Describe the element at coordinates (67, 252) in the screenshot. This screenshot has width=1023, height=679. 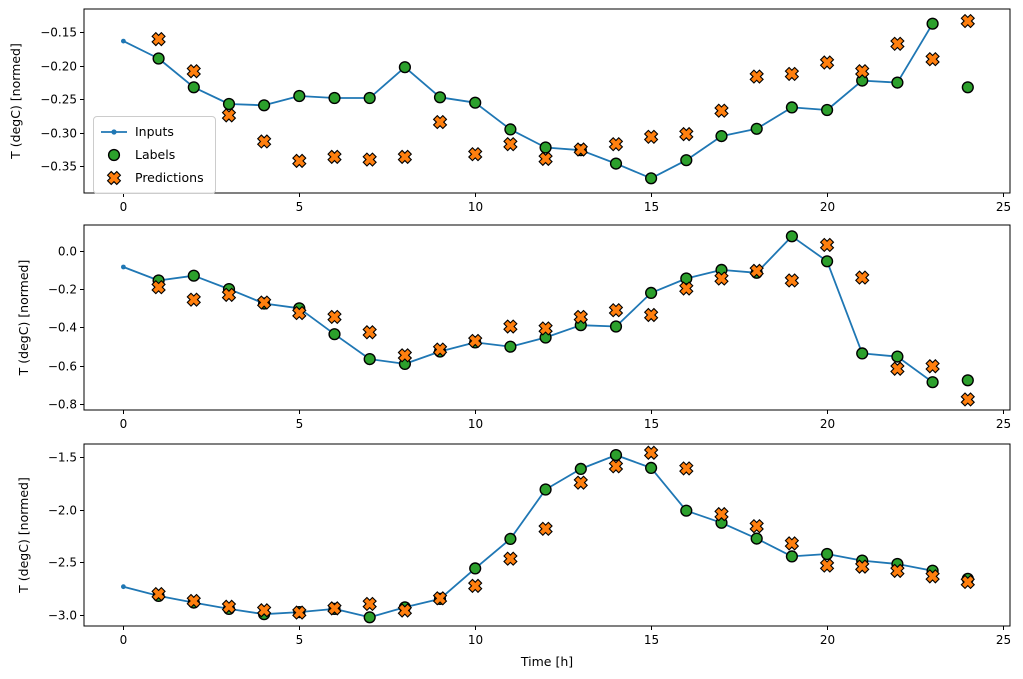
I see `y-tick-label: 0.0` at that location.